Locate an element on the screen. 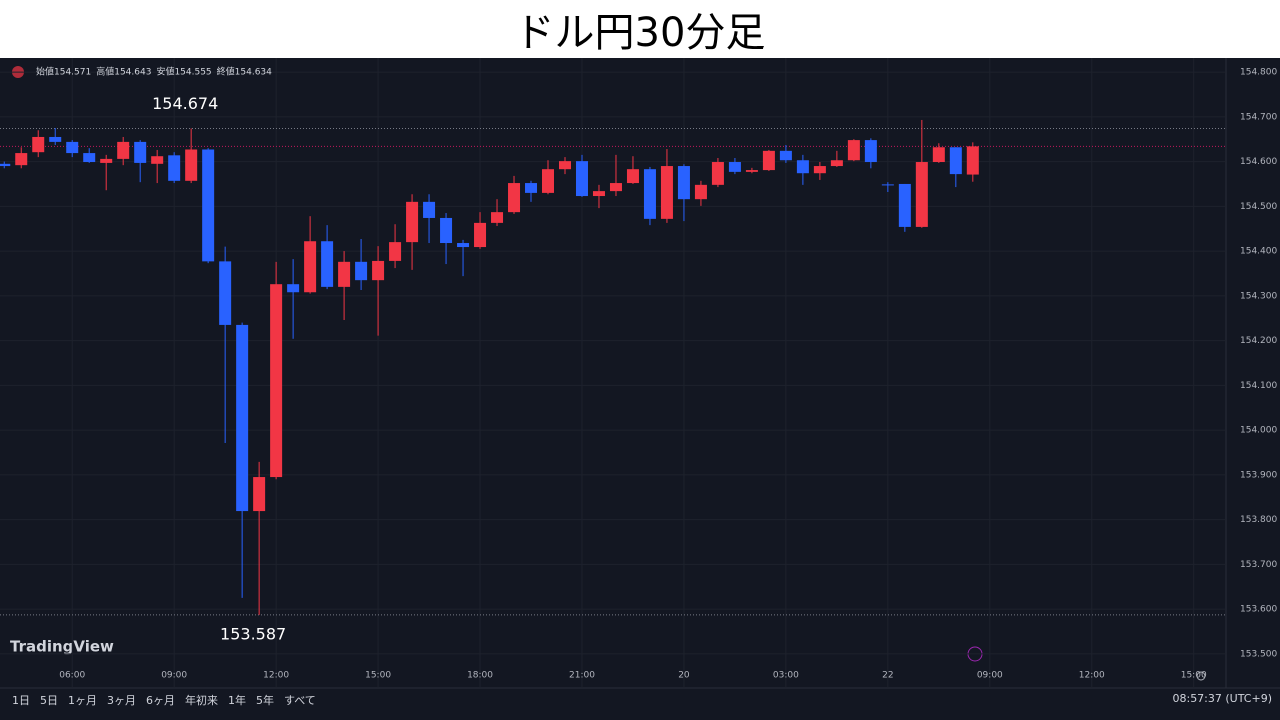 Image resolution: width=1280 pixels, height=720 pixels. x-tick-label: 18:00 is located at coordinates (480, 676).